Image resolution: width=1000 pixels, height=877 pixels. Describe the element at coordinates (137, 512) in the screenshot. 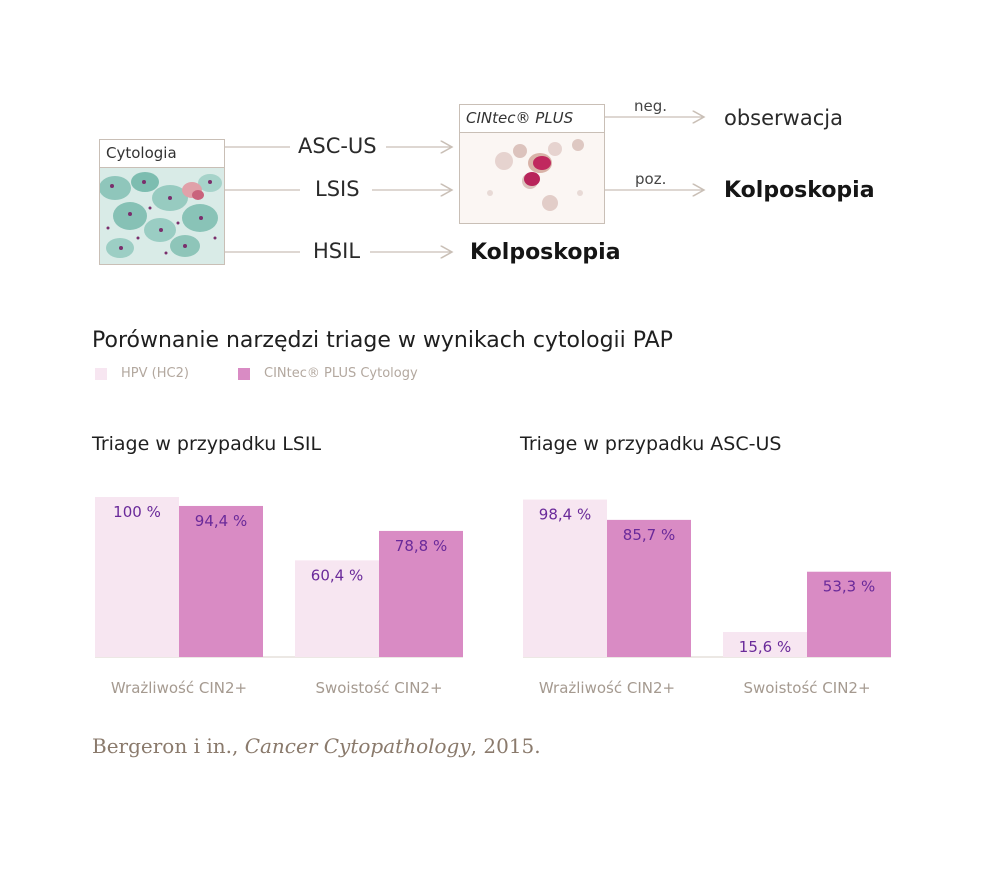

I see `value-label-0-0-0: 100 %` at that location.